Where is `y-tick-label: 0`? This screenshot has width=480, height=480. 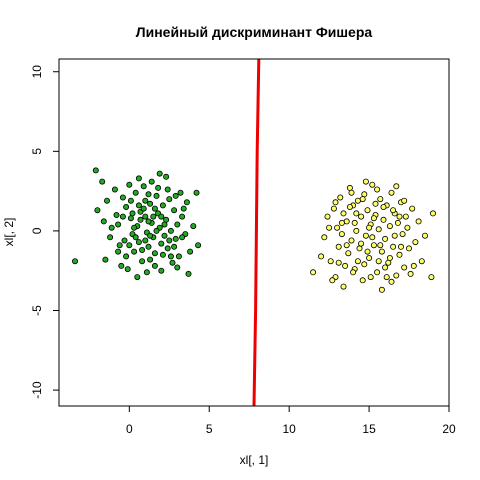 y-tick-label: 0 is located at coordinates (37, 230).